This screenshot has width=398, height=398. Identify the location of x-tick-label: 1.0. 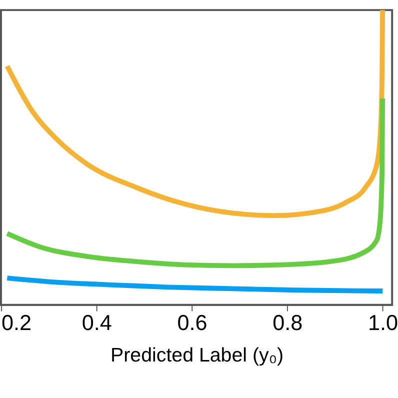
(383, 322).